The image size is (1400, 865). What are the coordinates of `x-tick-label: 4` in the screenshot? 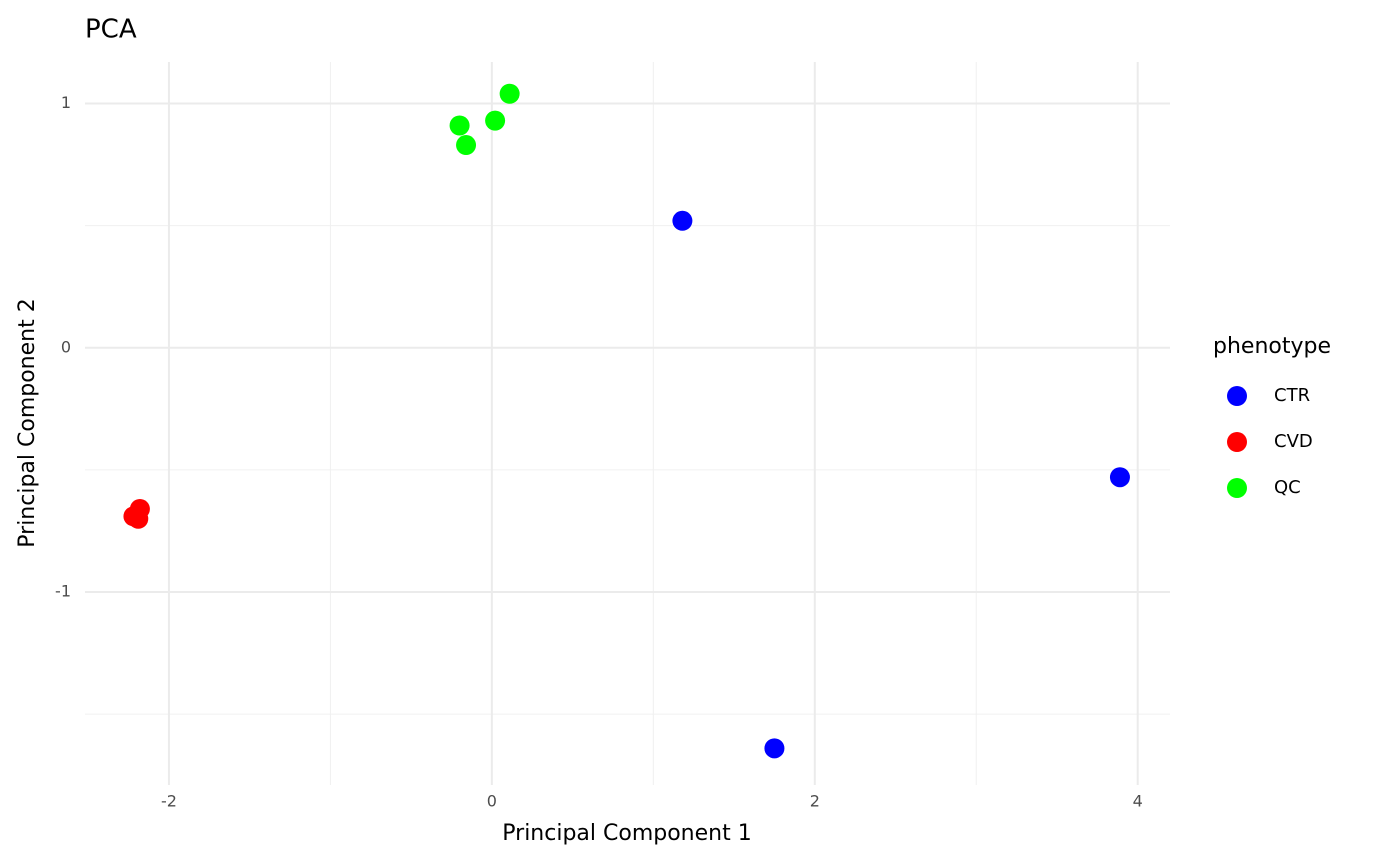 It's located at (1138, 801).